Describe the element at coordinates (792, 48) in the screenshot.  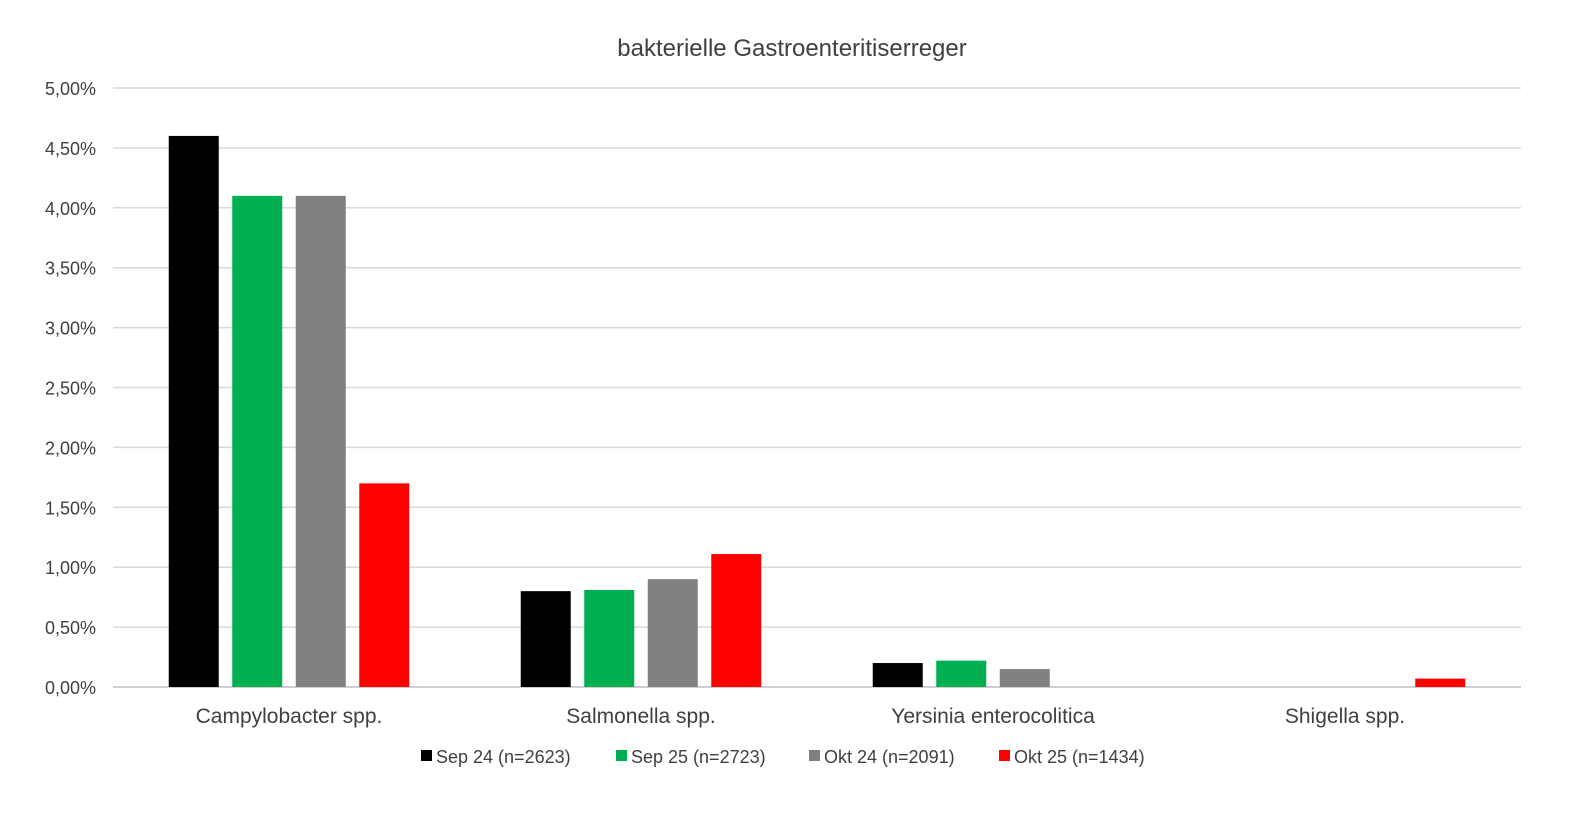
I see `chart-title: bakterielle Gastroenteritiserreger` at that location.